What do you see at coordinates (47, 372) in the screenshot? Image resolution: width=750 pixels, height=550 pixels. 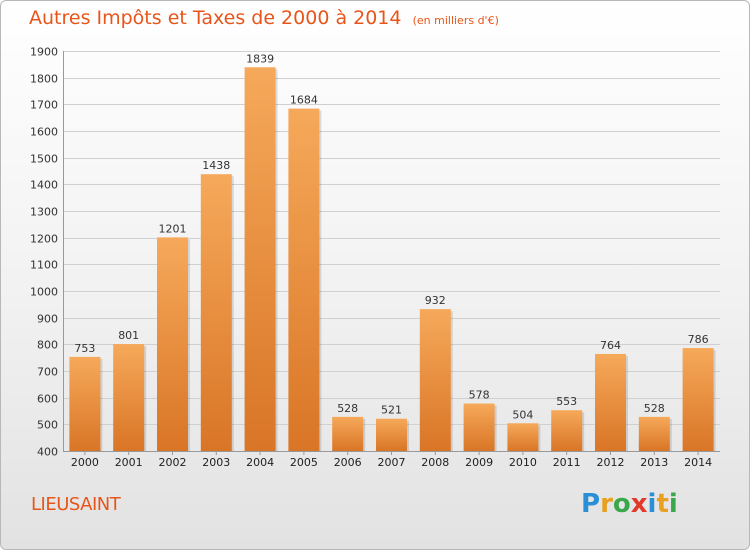 I see `y-tick-label: 700` at bounding box center [47, 372].